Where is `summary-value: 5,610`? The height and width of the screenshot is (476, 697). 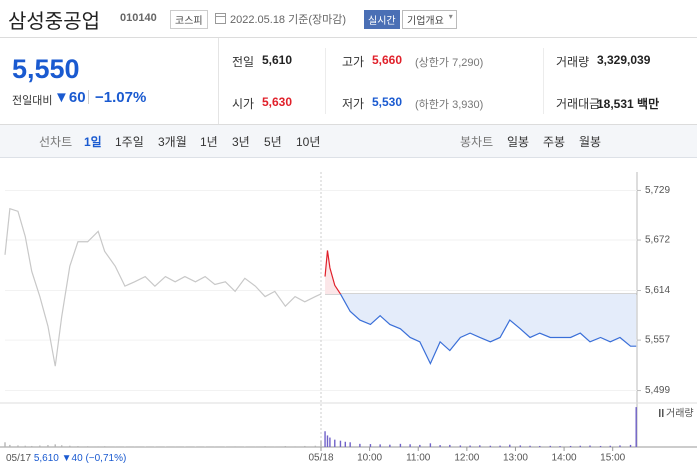 summary-value: 5,610 is located at coordinates (277, 60).